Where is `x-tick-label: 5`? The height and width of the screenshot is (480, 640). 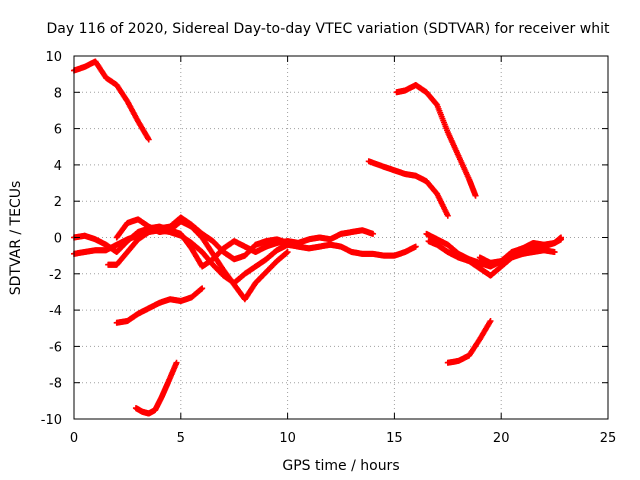 x-tick-label: 5 is located at coordinates (181, 438).